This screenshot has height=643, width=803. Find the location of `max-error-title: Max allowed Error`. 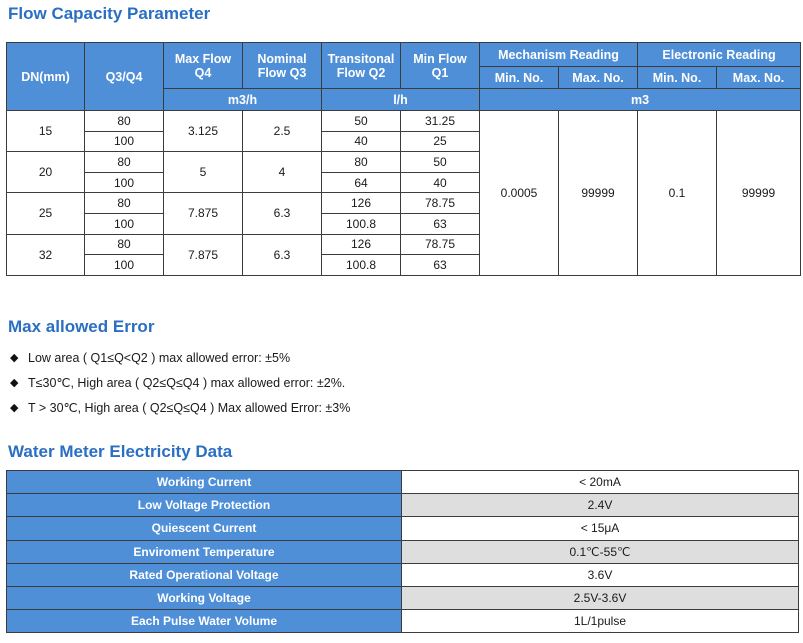

max-error-title: Max allowed Error is located at coordinates (81, 326).